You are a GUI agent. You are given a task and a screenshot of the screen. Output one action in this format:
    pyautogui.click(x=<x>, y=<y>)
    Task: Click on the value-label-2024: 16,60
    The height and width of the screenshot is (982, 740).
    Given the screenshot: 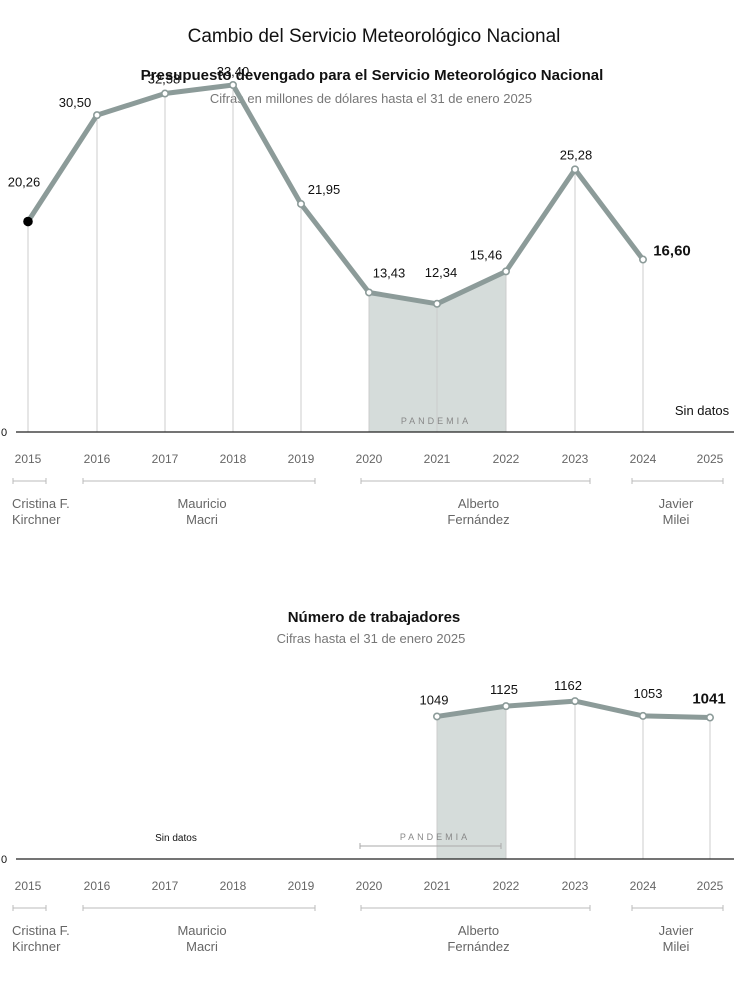 What is the action you would take?
    pyautogui.click(x=672, y=251)
    